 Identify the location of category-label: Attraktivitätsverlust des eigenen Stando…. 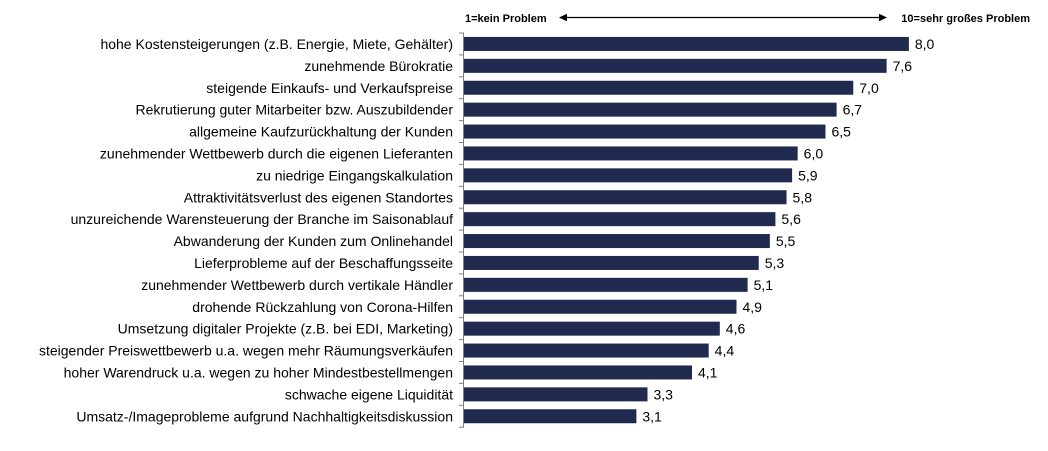
(318, 197).